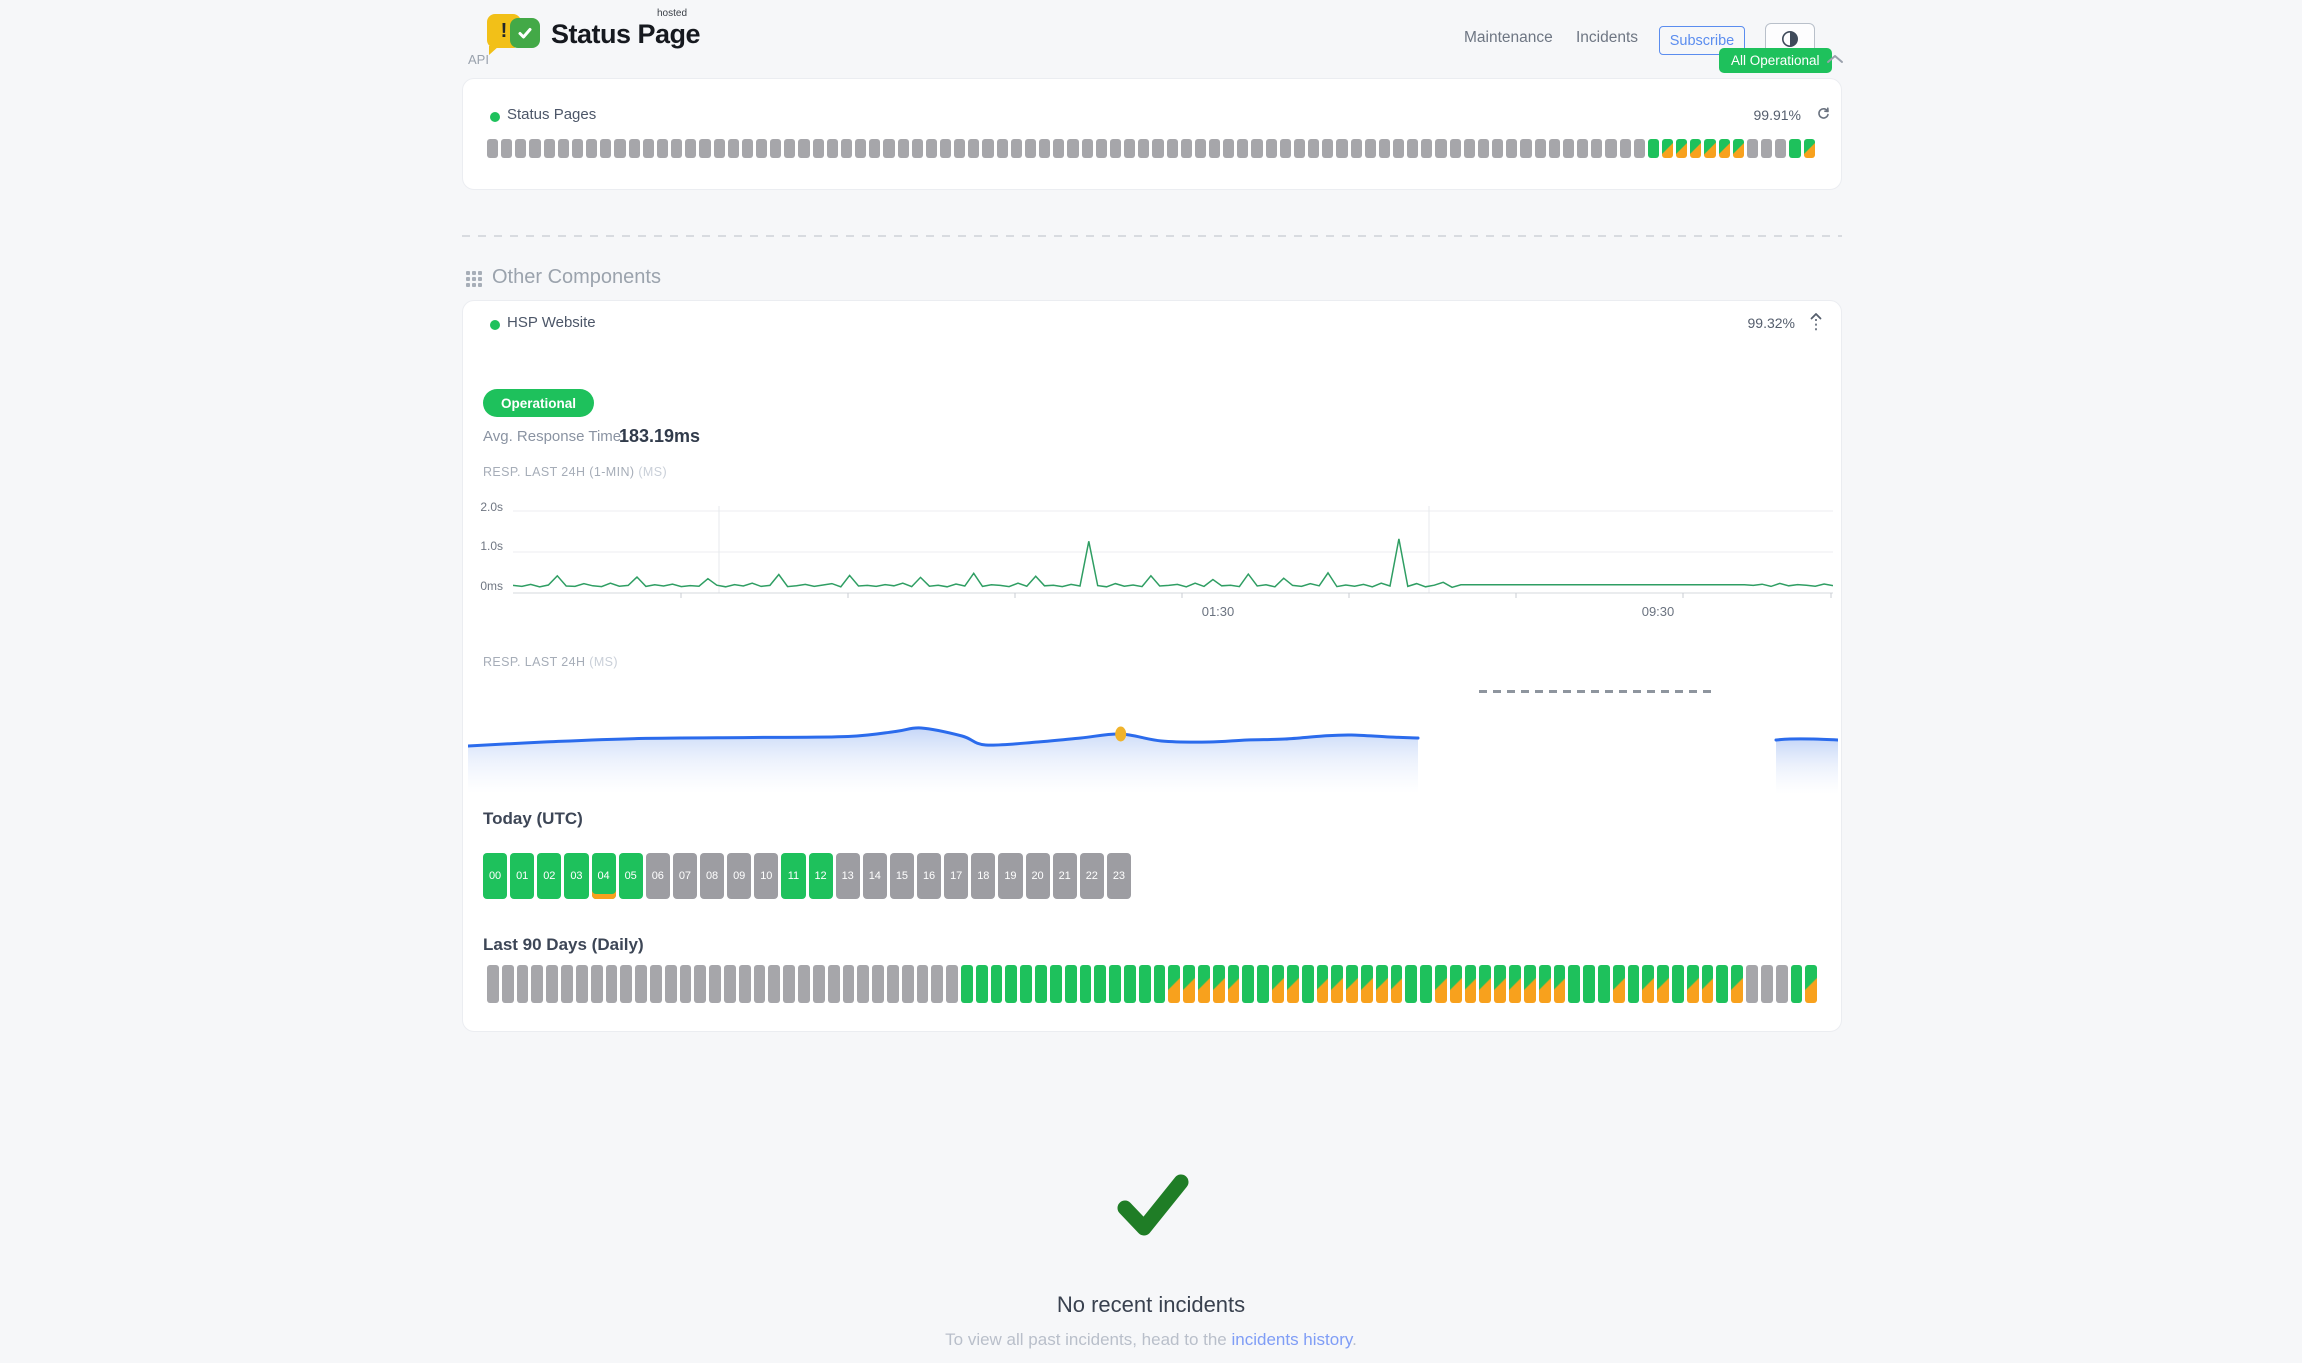 Image resolution: width=2302 pixels, height=1363 pixels. What do you see at coordinates (603, 876) in the screenshot?
I see `hour-cell: 04` at bounding box center [603, 876].